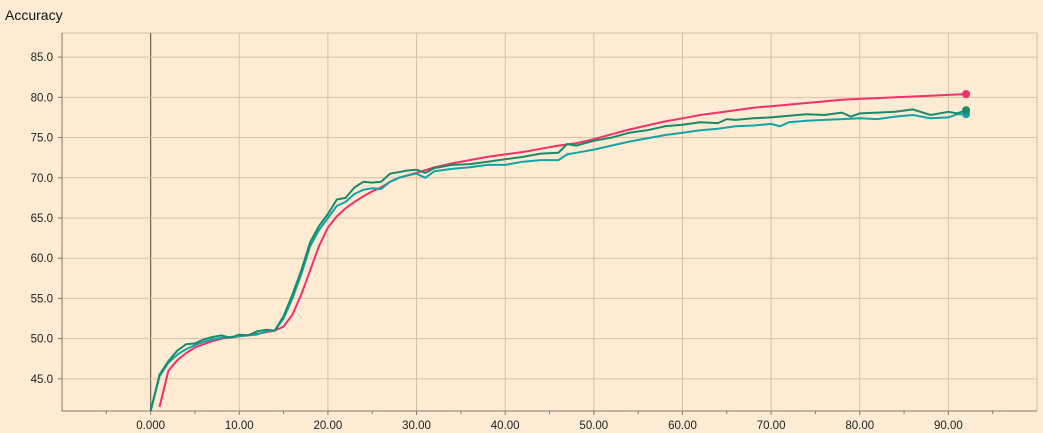  Describe the element at coordinates (859, 426) in the screenshot. I see `x-tick-label: 80.00` at that location.